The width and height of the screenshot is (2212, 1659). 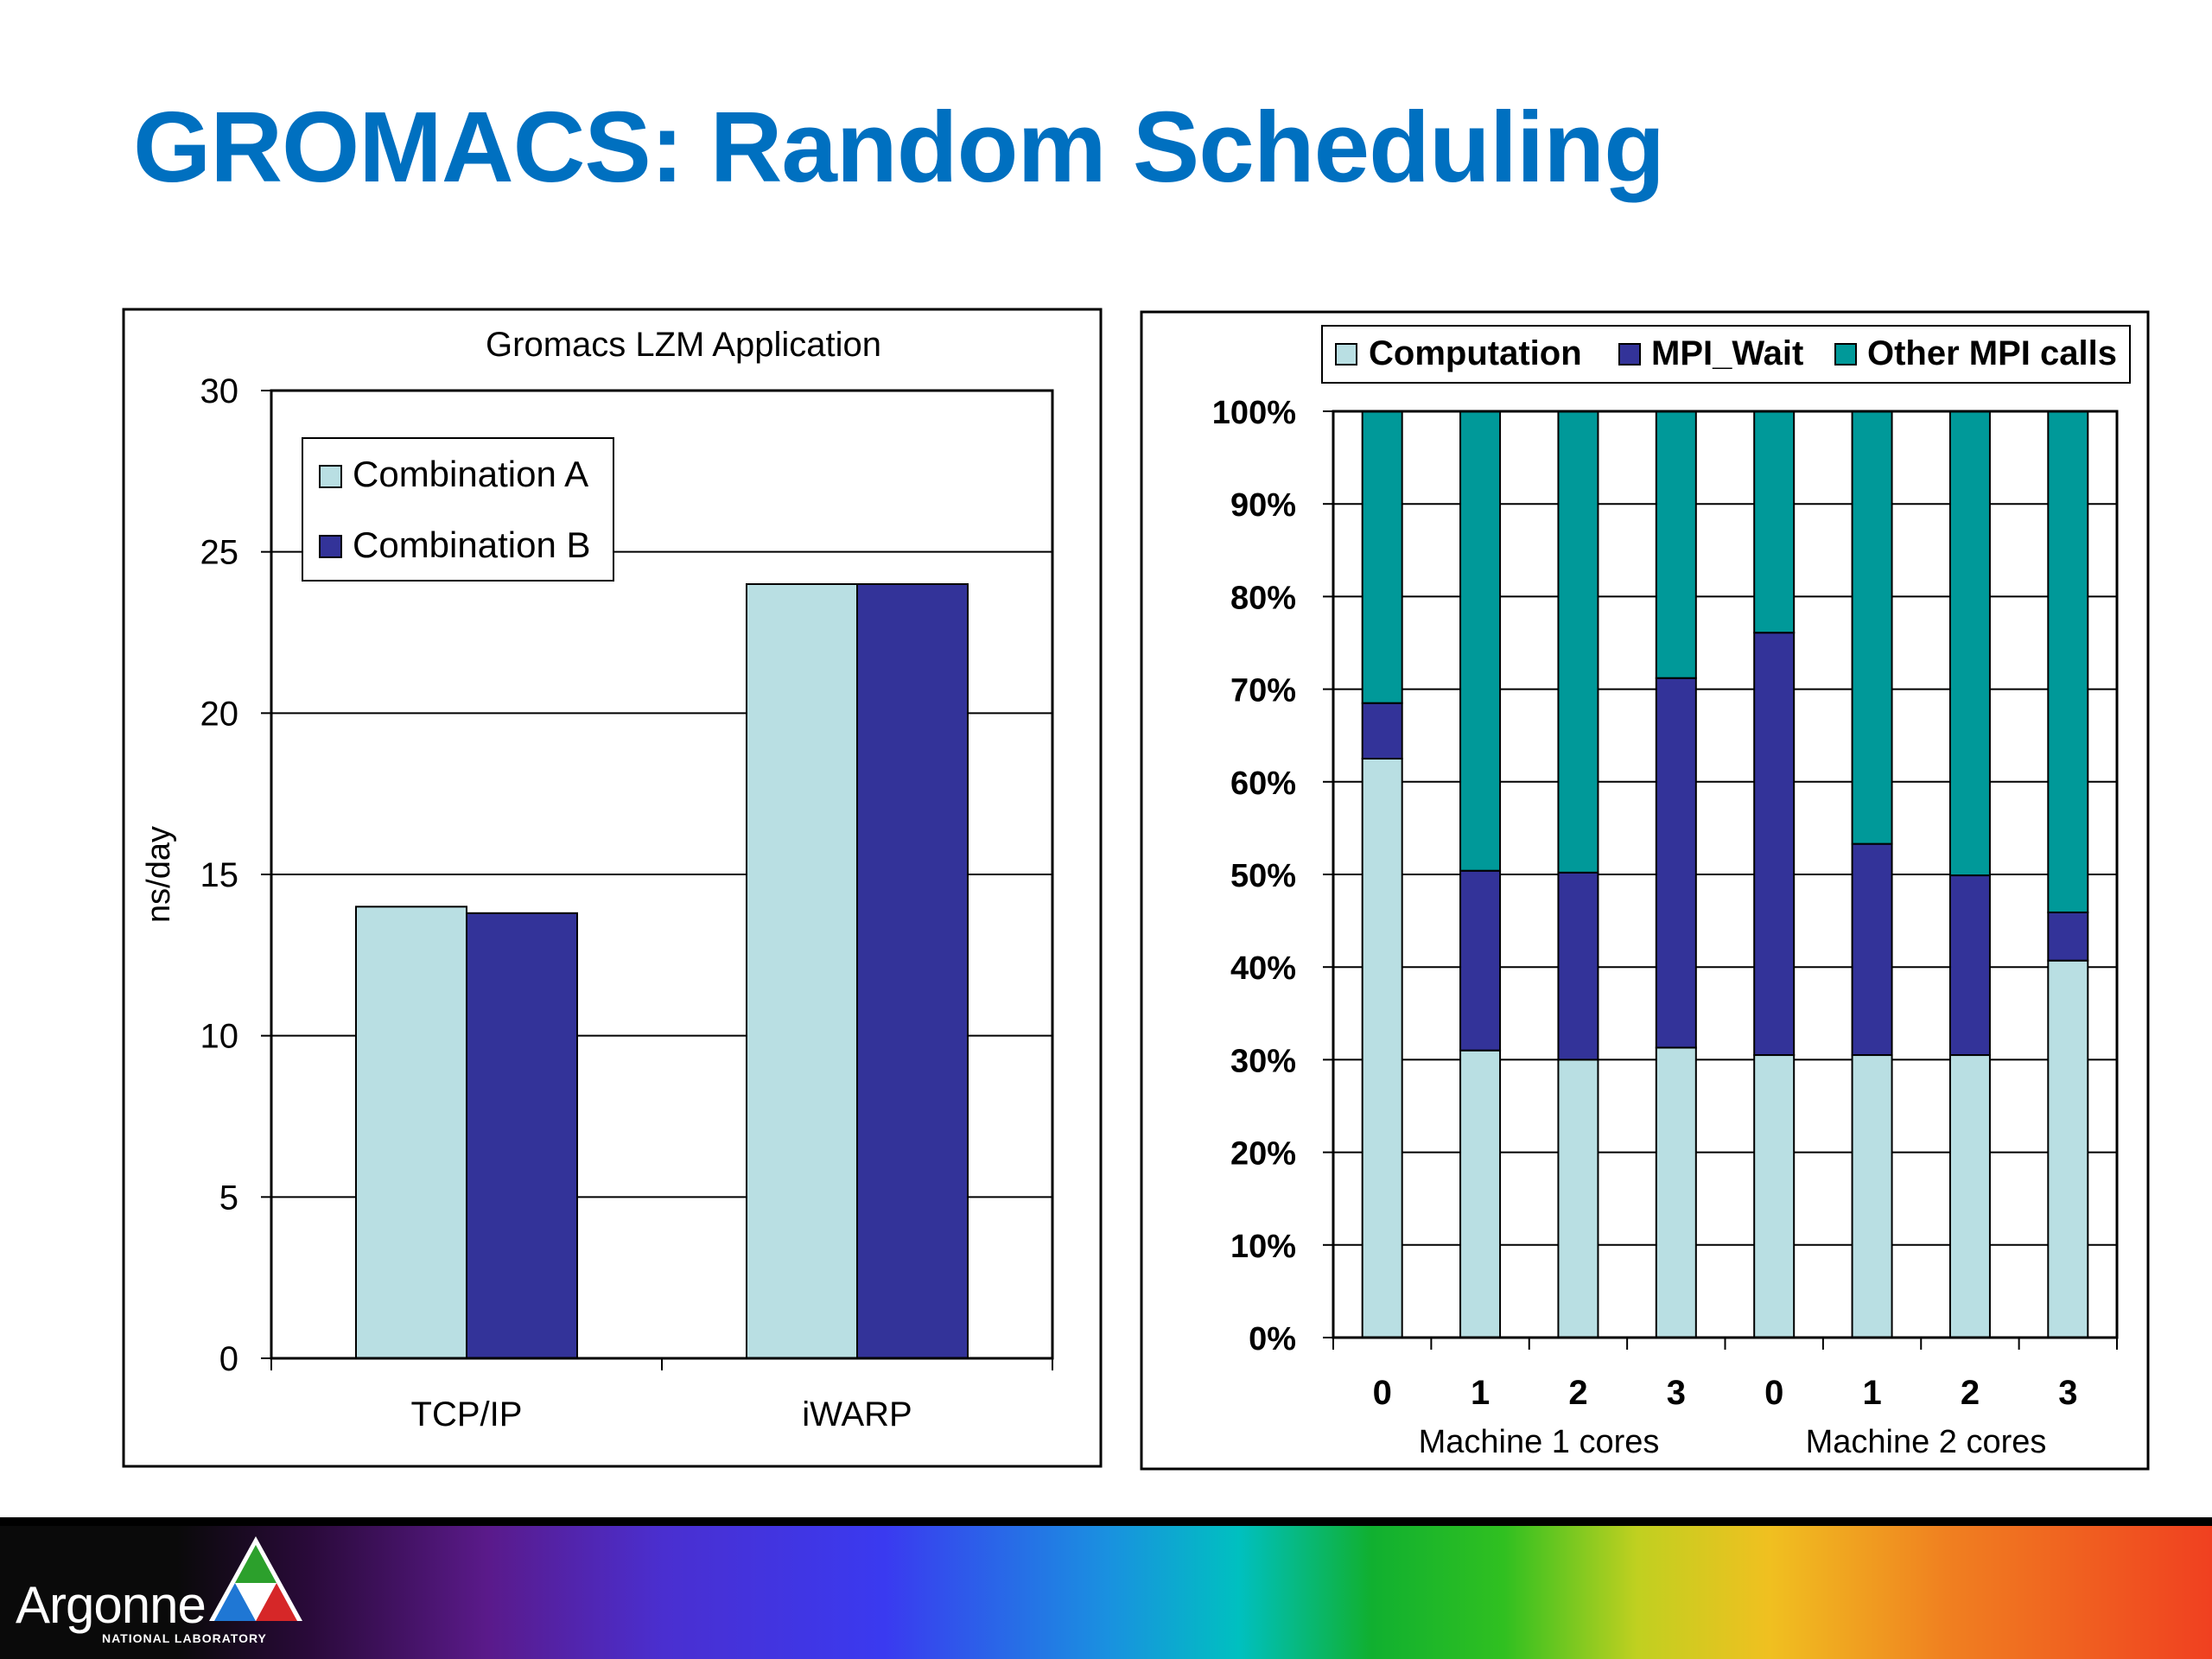 I want to click on legend-swatch-other-mpi-calls, so click(x=1846, y=354).